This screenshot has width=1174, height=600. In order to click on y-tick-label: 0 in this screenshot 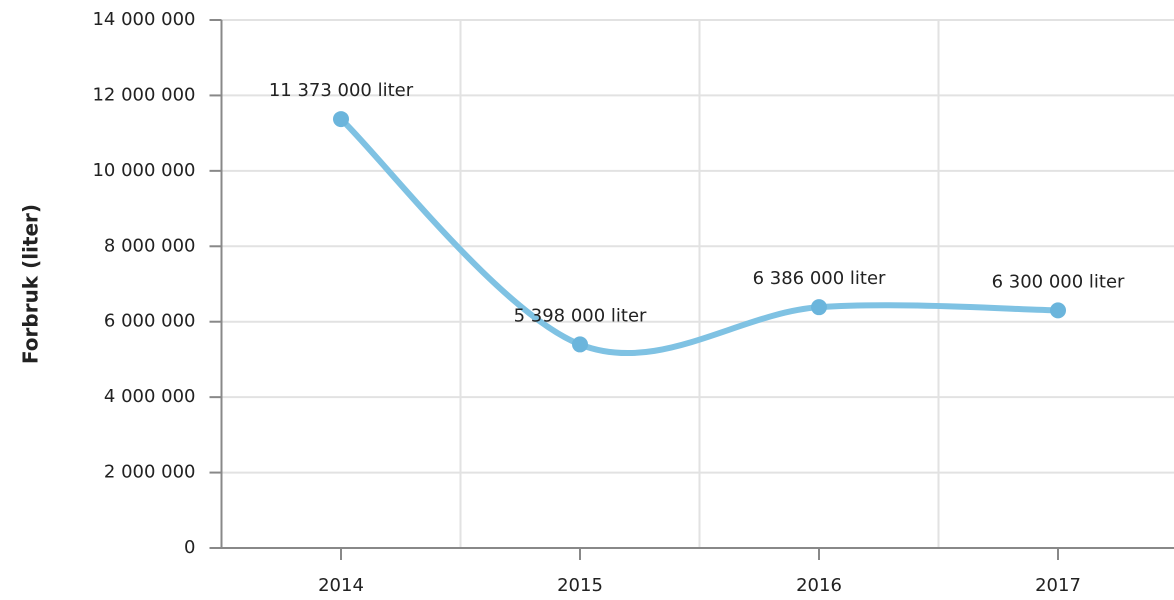, I will do `click(189, 547)`.